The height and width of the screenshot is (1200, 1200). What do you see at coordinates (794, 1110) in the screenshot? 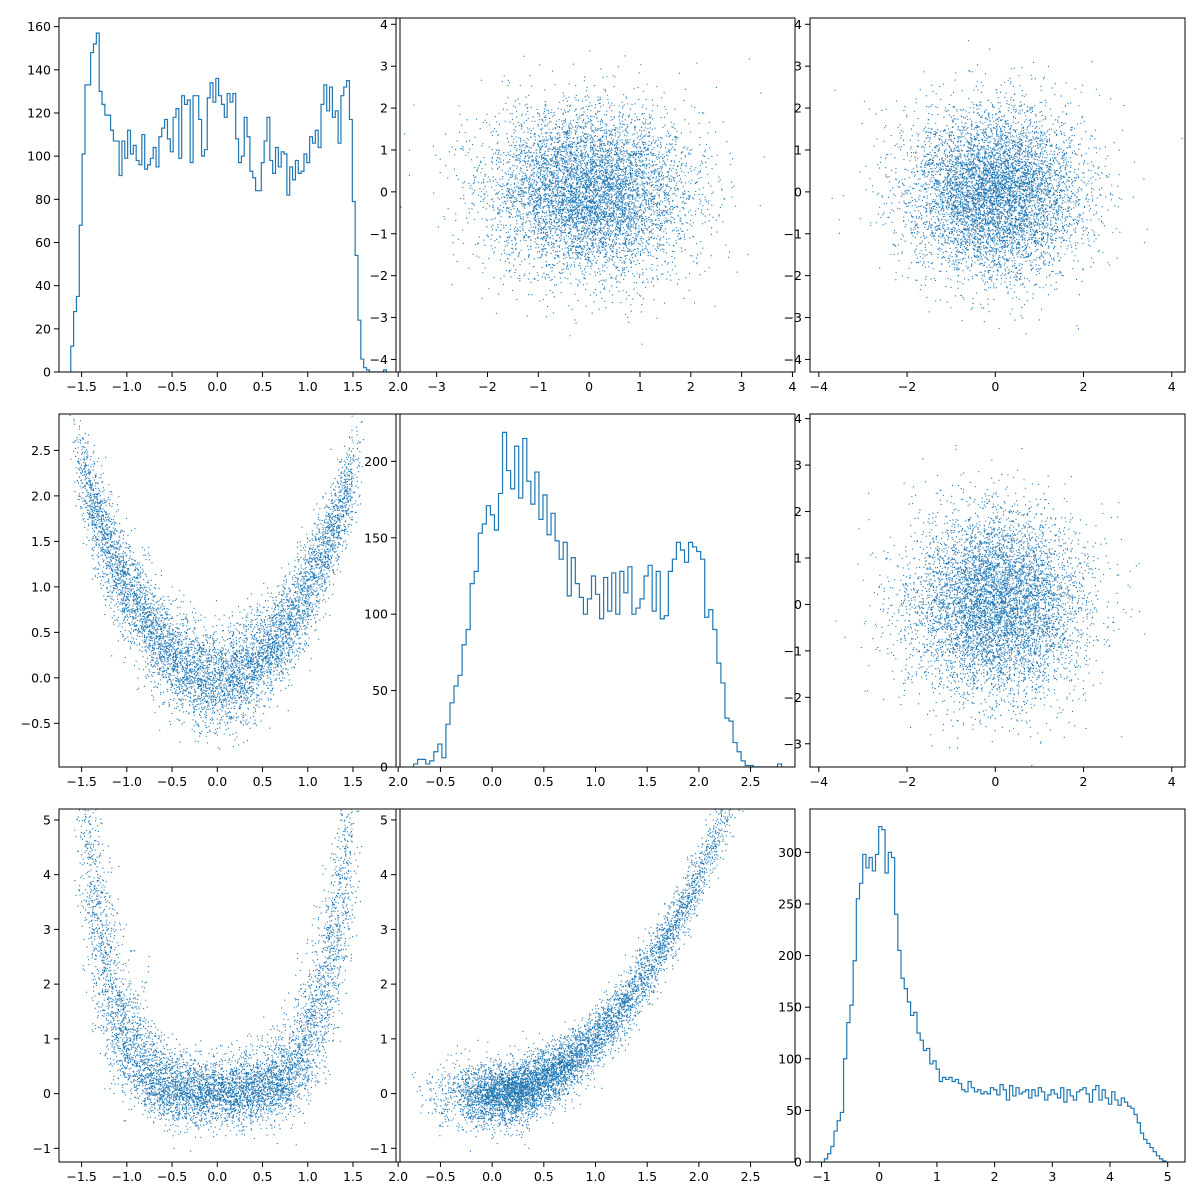
I see `y-tick-label: 50` at bounding box center [794, 1110].